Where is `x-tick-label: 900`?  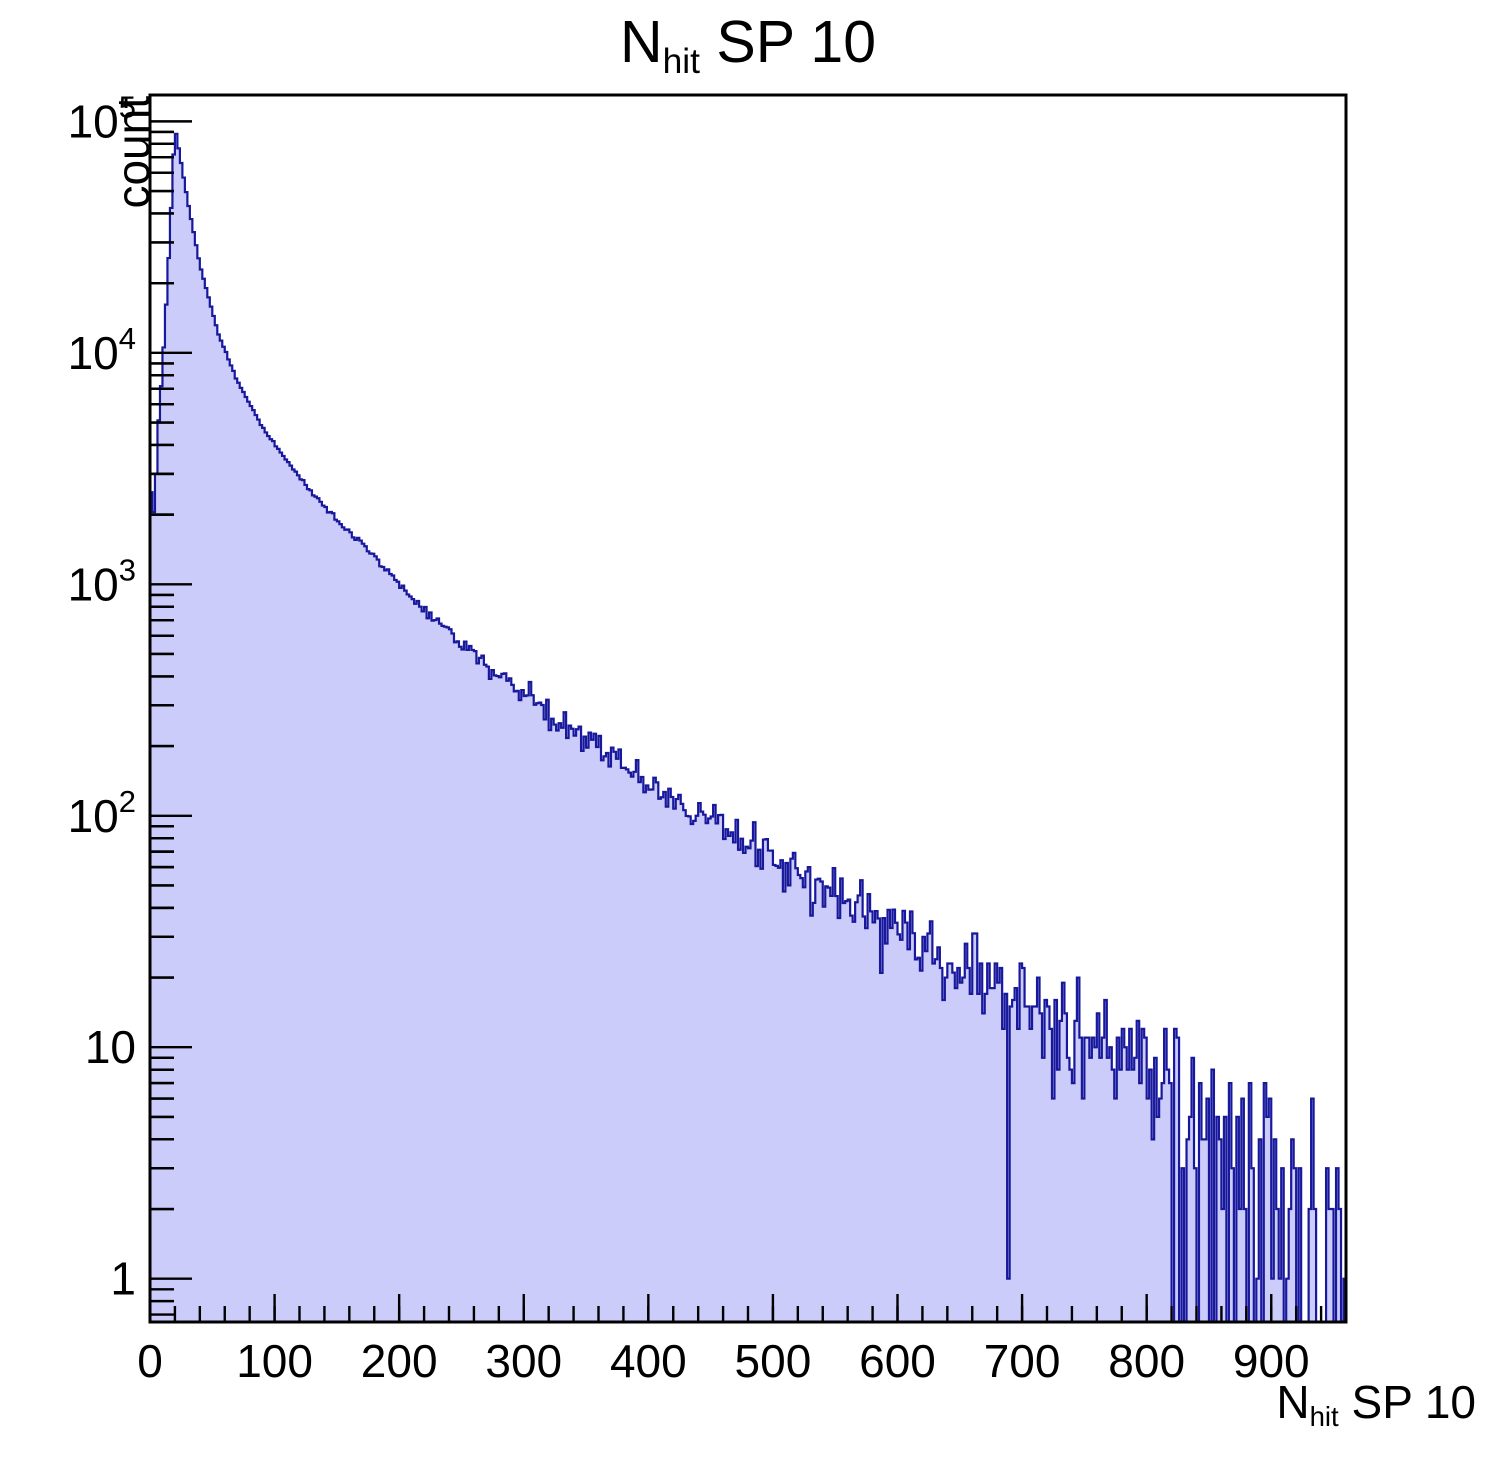 x-tick-label: 900 is located at coordinates (1271, 1361).